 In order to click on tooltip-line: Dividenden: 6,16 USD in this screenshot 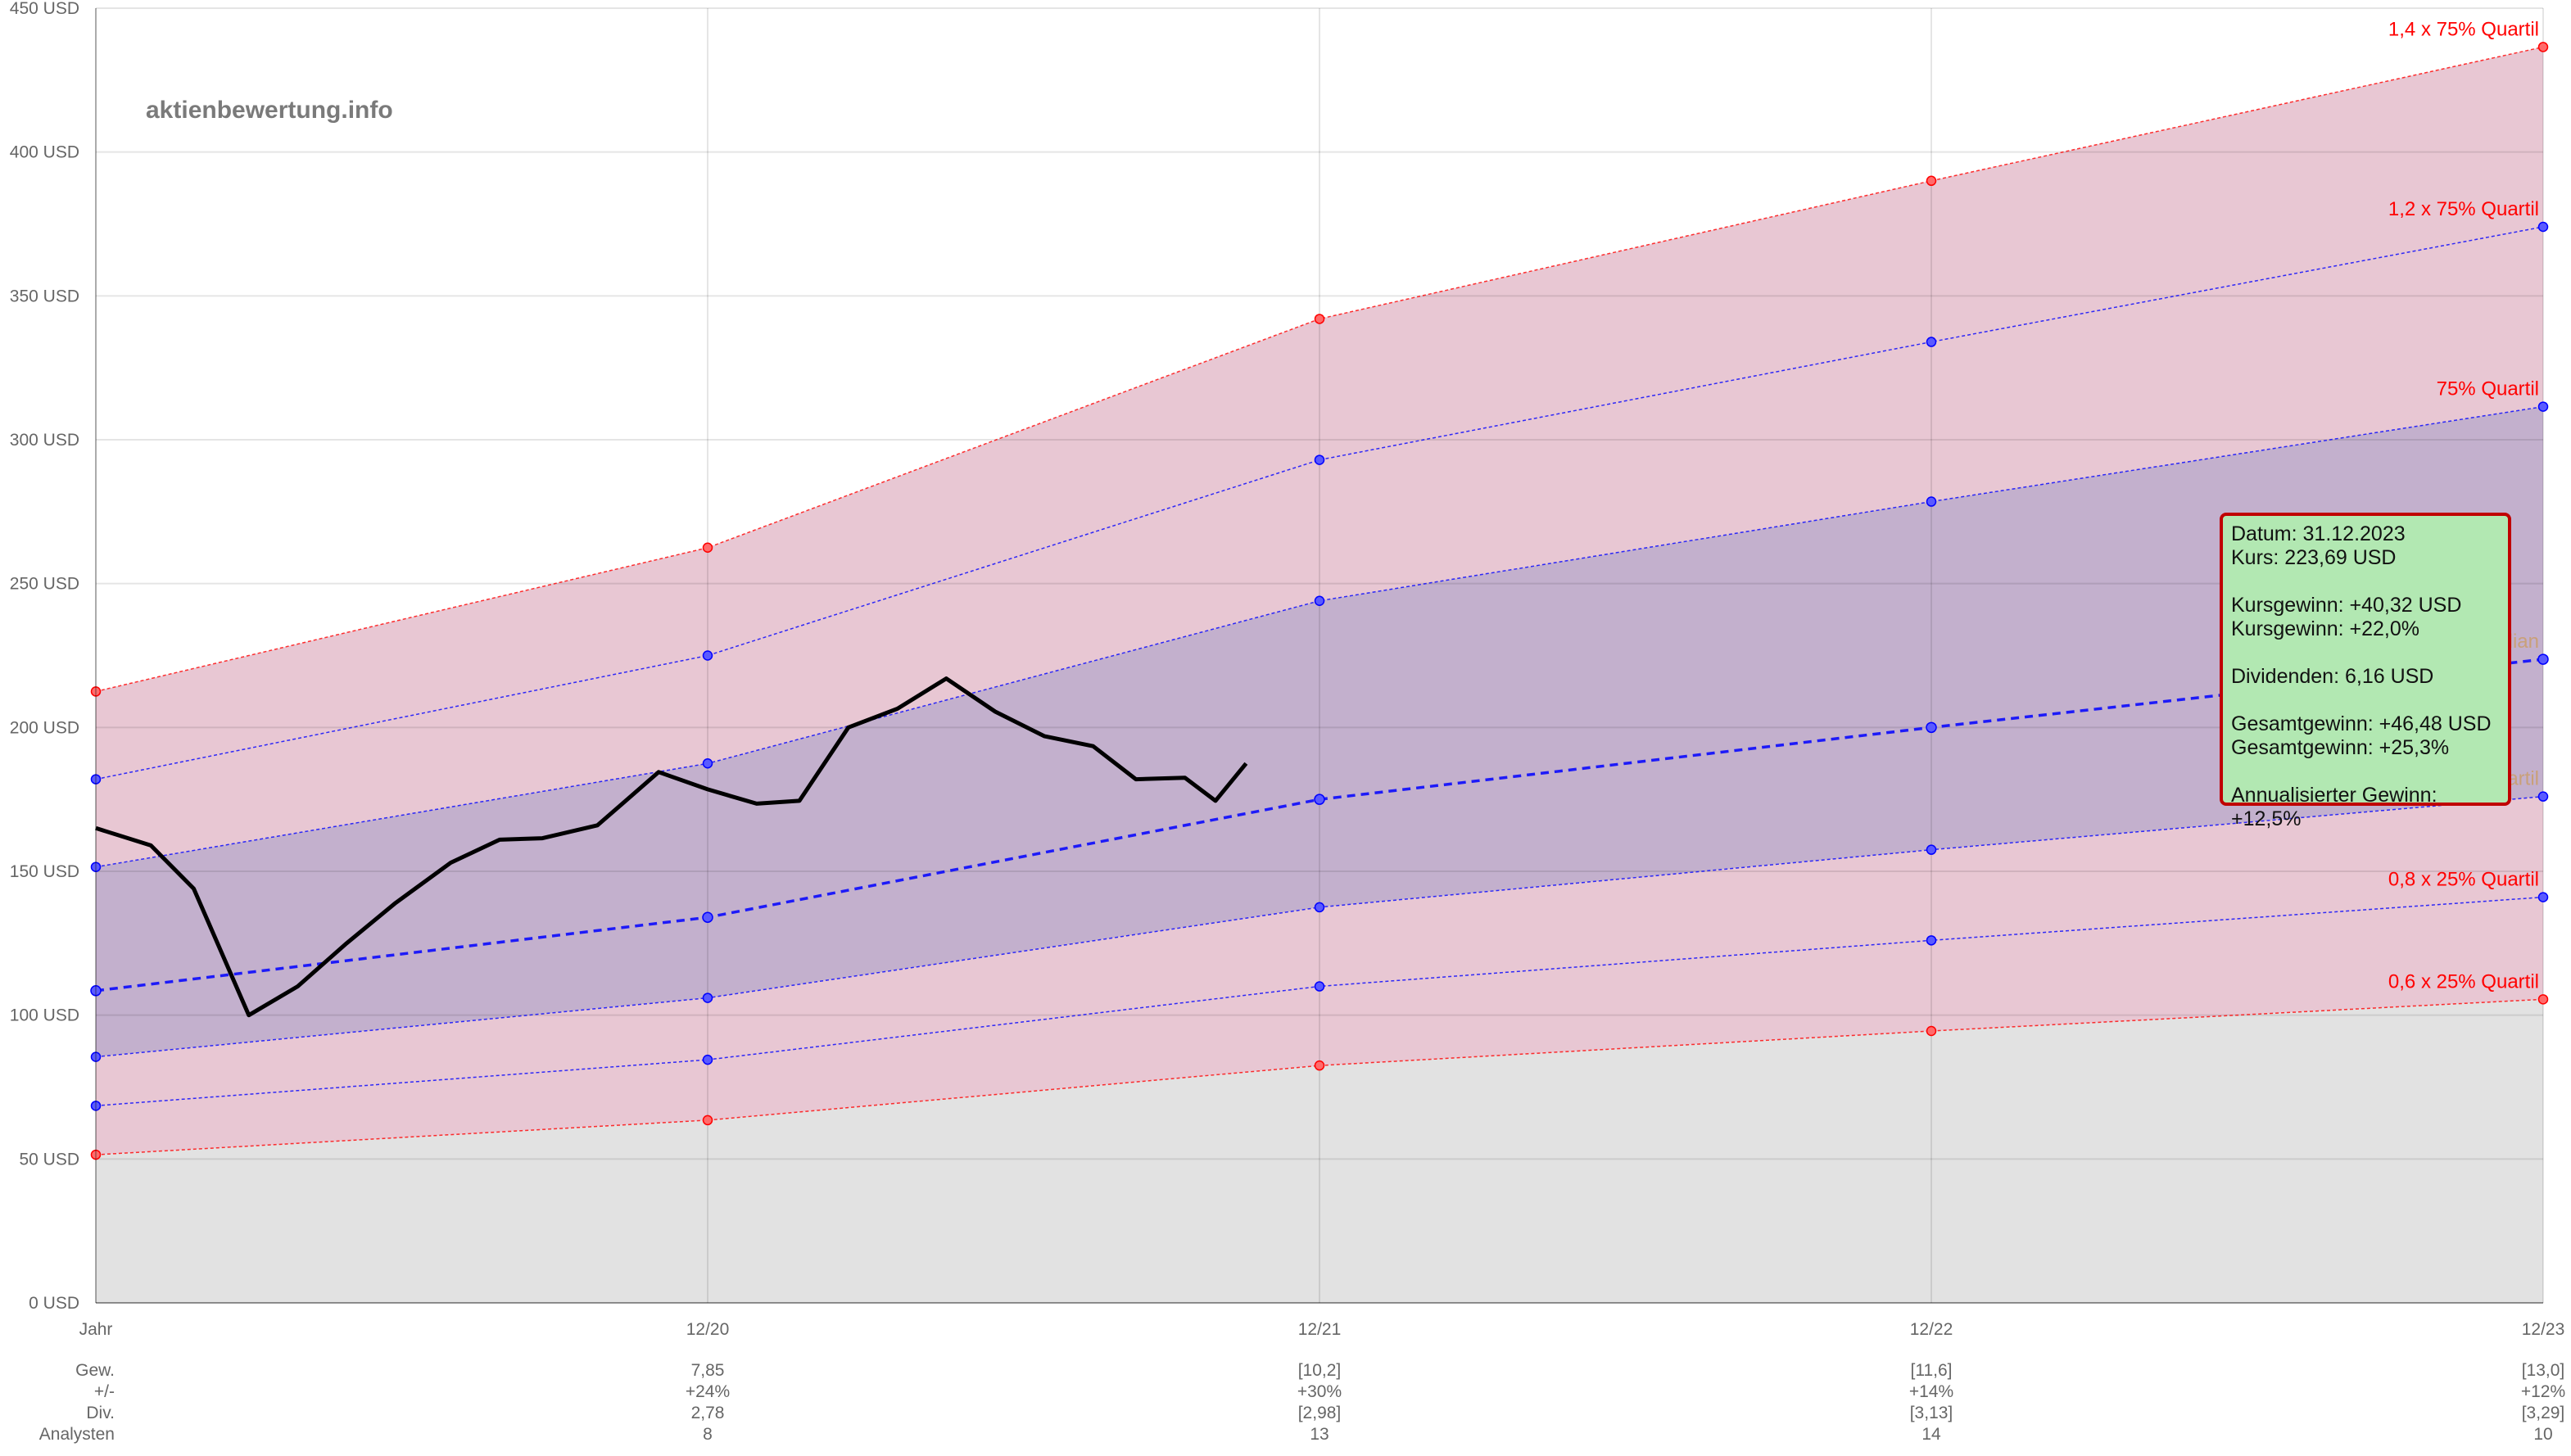, I will do `click(2332, 677)`.